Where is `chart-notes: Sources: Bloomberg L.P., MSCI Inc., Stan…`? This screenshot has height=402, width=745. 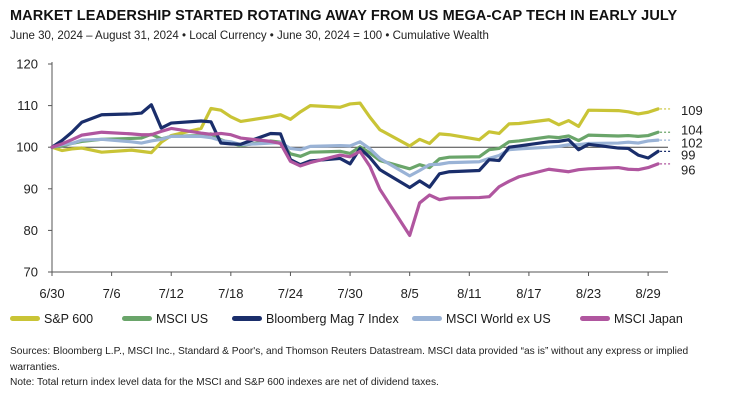
chart-notes: Sources: Bloomberg L.P., MSCI Inc., Stan… is located at coordinates (372, 367).